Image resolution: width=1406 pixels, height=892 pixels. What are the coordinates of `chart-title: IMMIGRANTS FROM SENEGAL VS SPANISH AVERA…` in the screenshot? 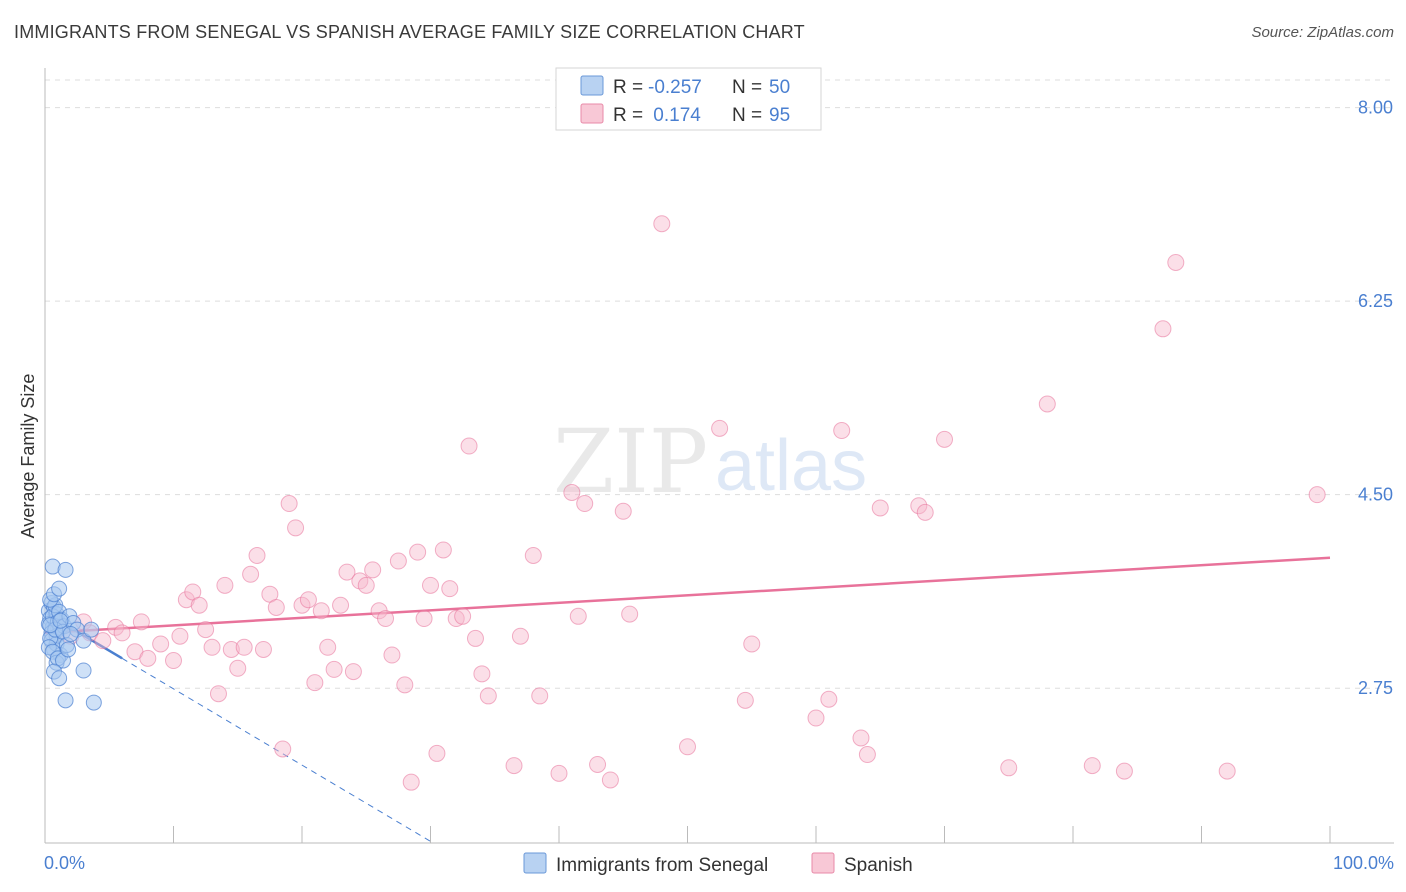 It's located at (409, 32).